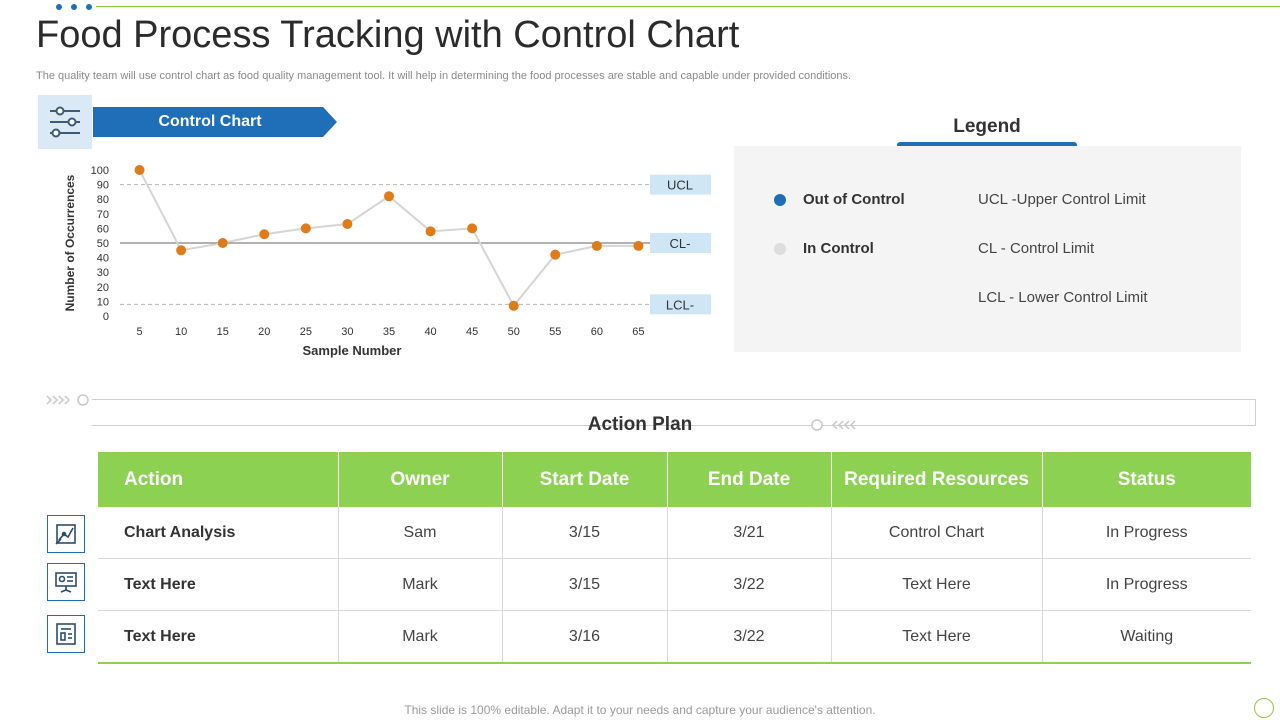 This screenshot has height=720, width=1280. I want to click on report-icon, so click(66, 634).